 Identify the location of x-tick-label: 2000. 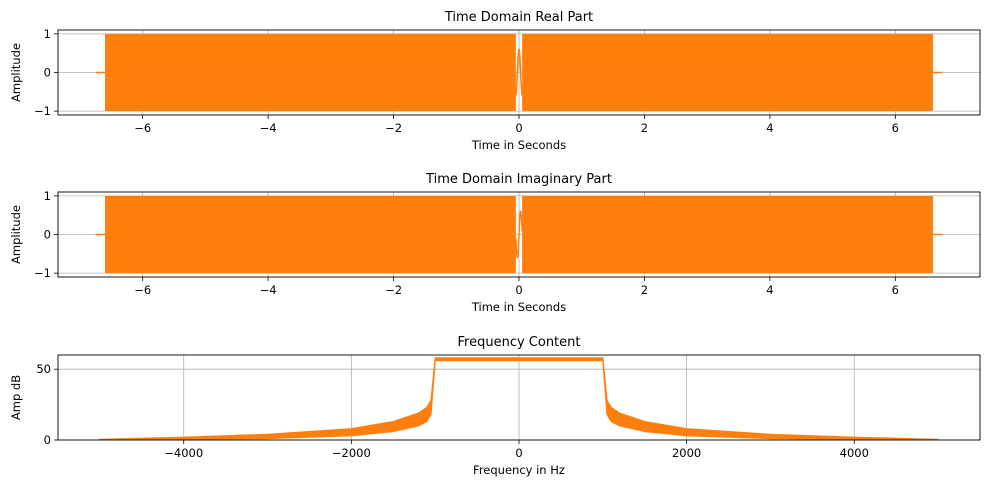
(686, 453).